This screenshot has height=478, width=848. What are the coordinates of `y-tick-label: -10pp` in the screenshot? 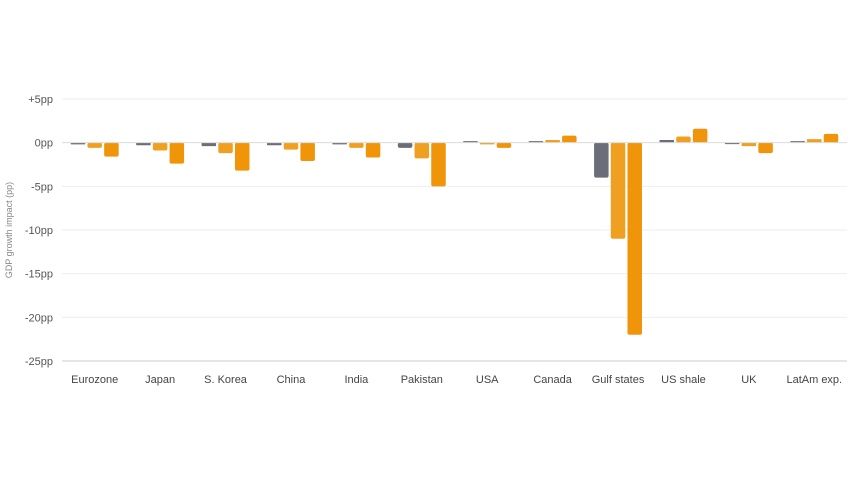 It's located at (39, 231).